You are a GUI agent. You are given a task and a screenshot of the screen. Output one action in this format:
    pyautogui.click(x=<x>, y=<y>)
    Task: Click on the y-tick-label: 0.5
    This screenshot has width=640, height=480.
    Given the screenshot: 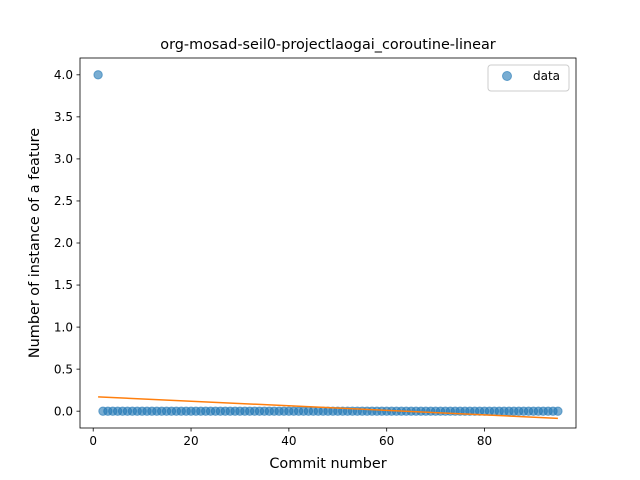 What is the action you would take?
    pyautogui.click(x=63, y=369)
    